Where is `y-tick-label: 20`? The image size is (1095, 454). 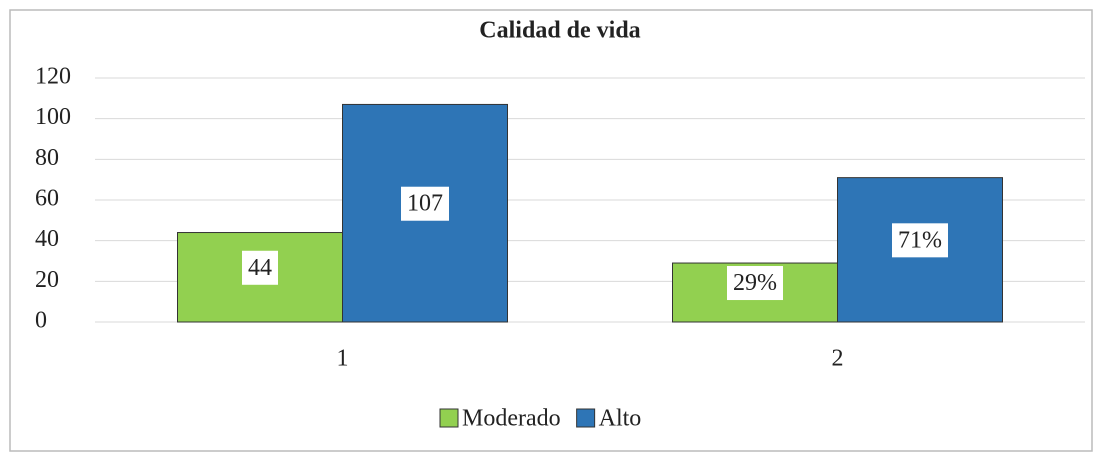 y-tick-label: 20 is located at coordinates (47, 280).